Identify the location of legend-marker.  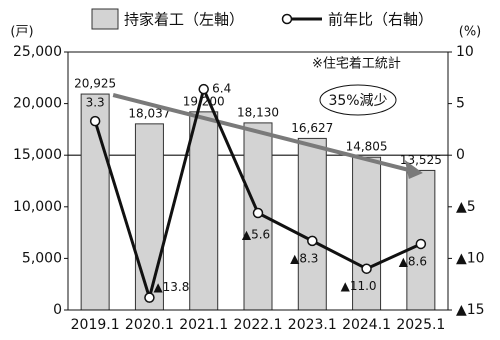
(287, 19).